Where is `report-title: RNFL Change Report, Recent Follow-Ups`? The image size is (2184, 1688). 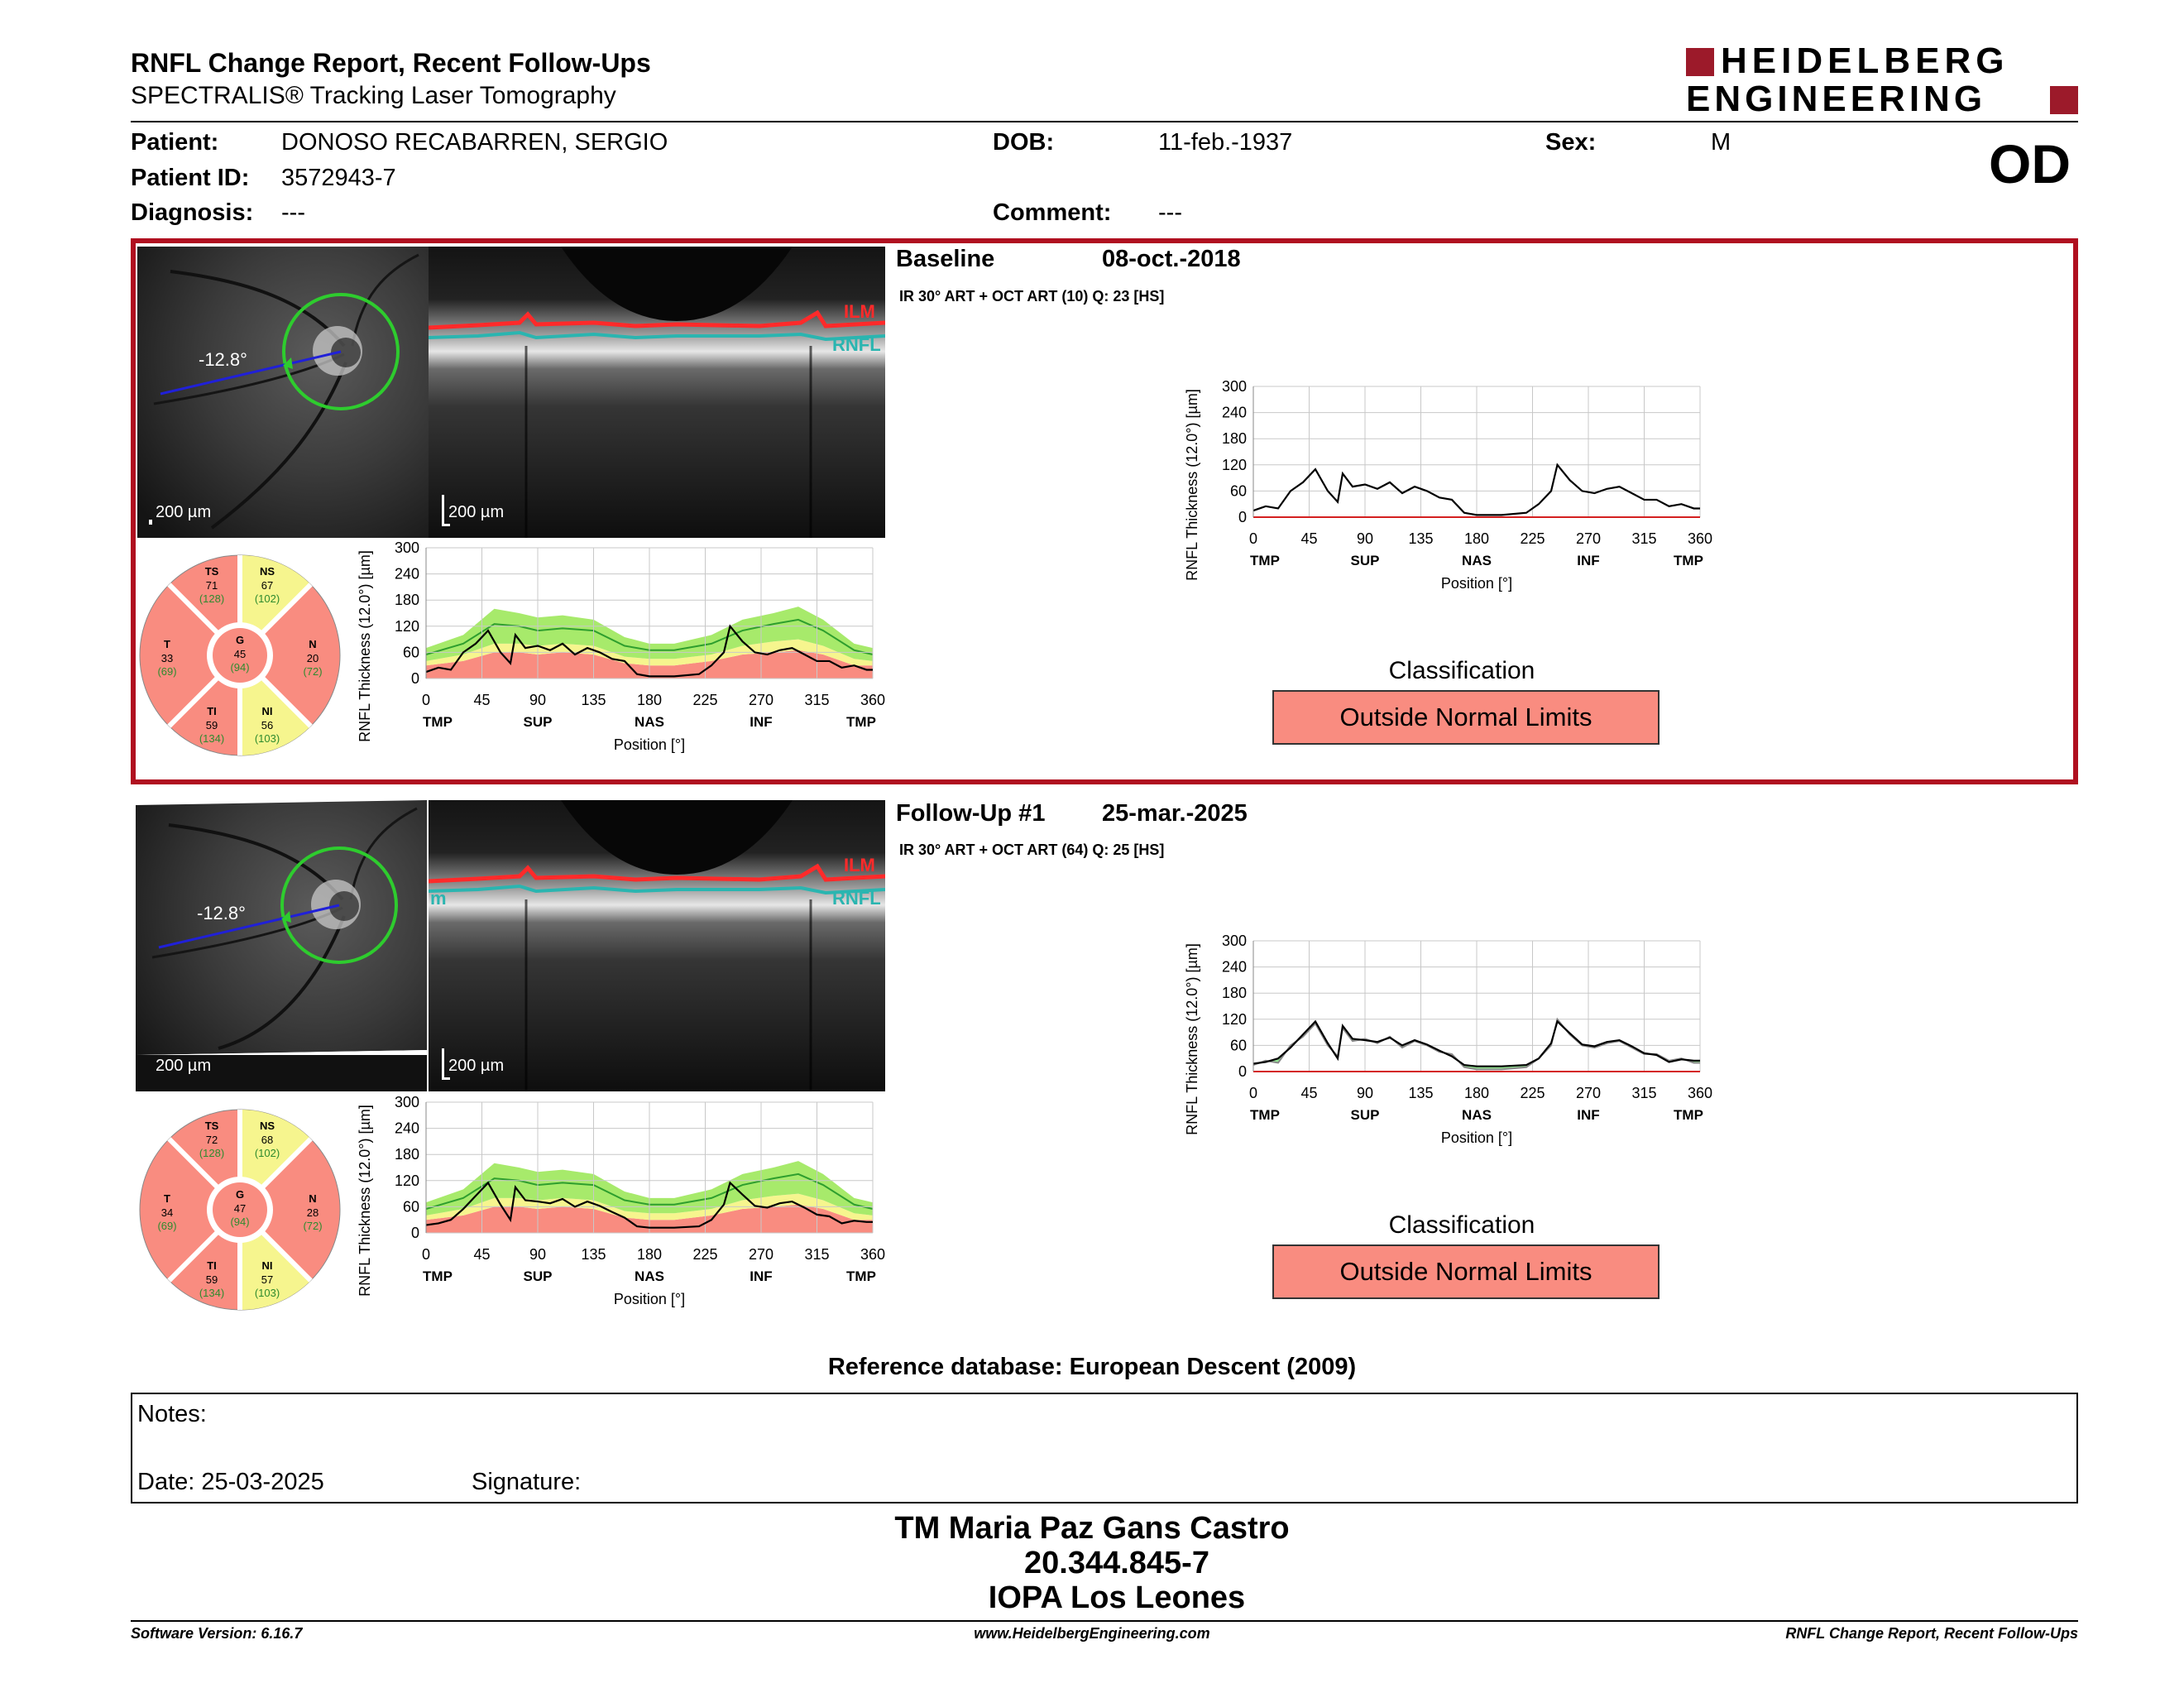
report-title: RNFL Change Report, Recent Follow-Ups is located at coordinates (391, 63).